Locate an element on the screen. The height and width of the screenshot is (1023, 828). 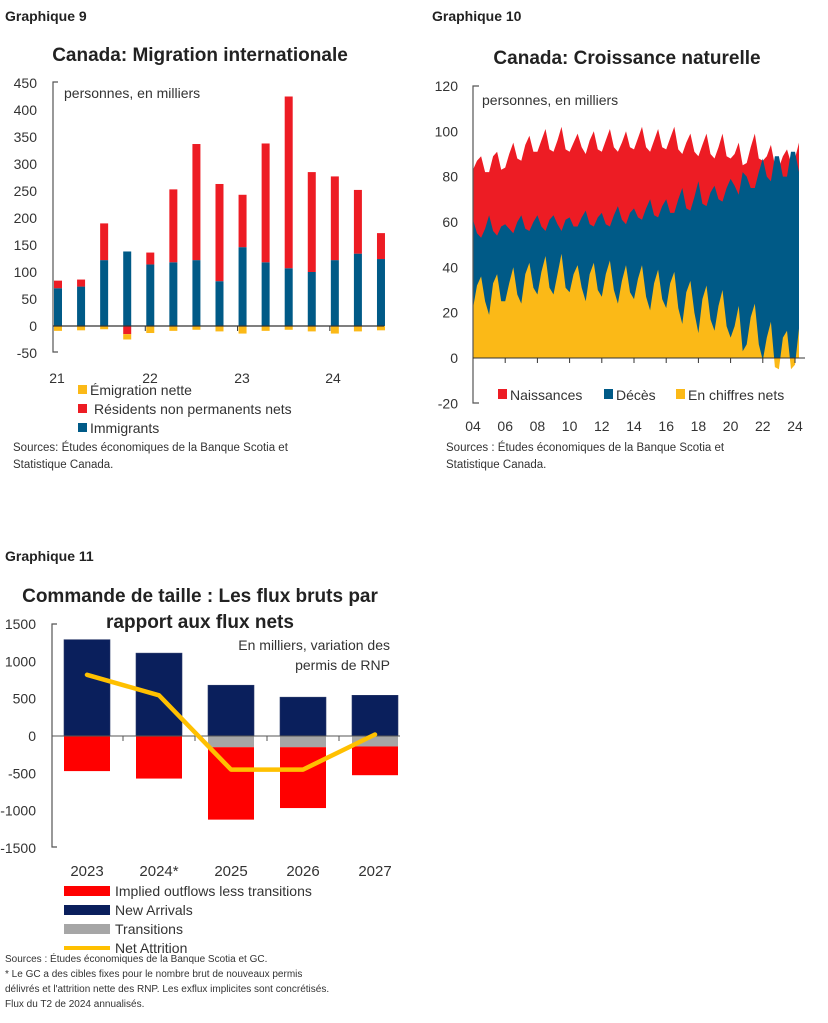
chart-11-bars is located at coordinates (231, 729).